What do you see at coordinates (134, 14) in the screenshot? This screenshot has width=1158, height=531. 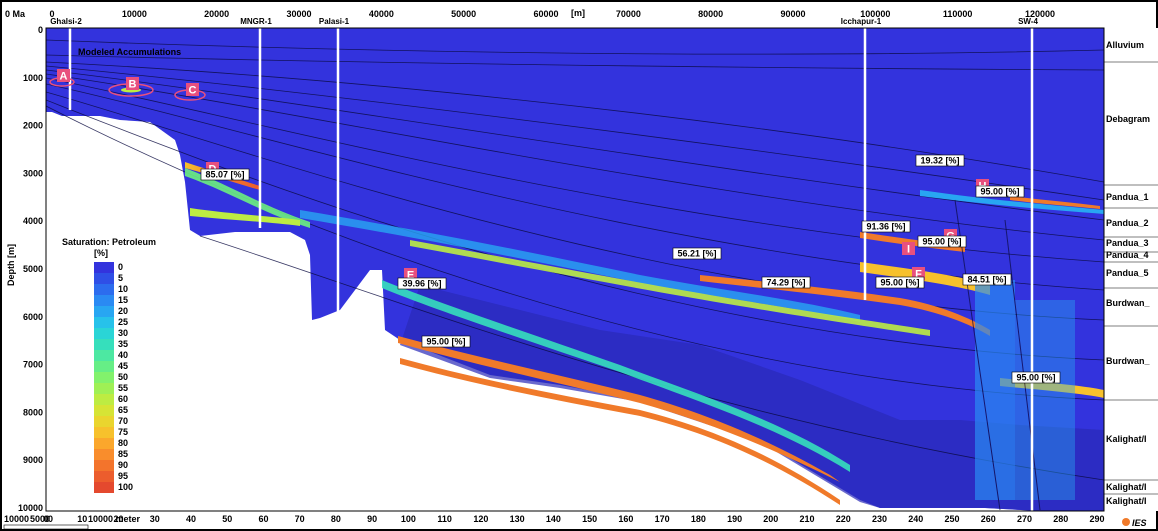 I see `top-axis-tick: 10000` at bounding box center [134, 14].